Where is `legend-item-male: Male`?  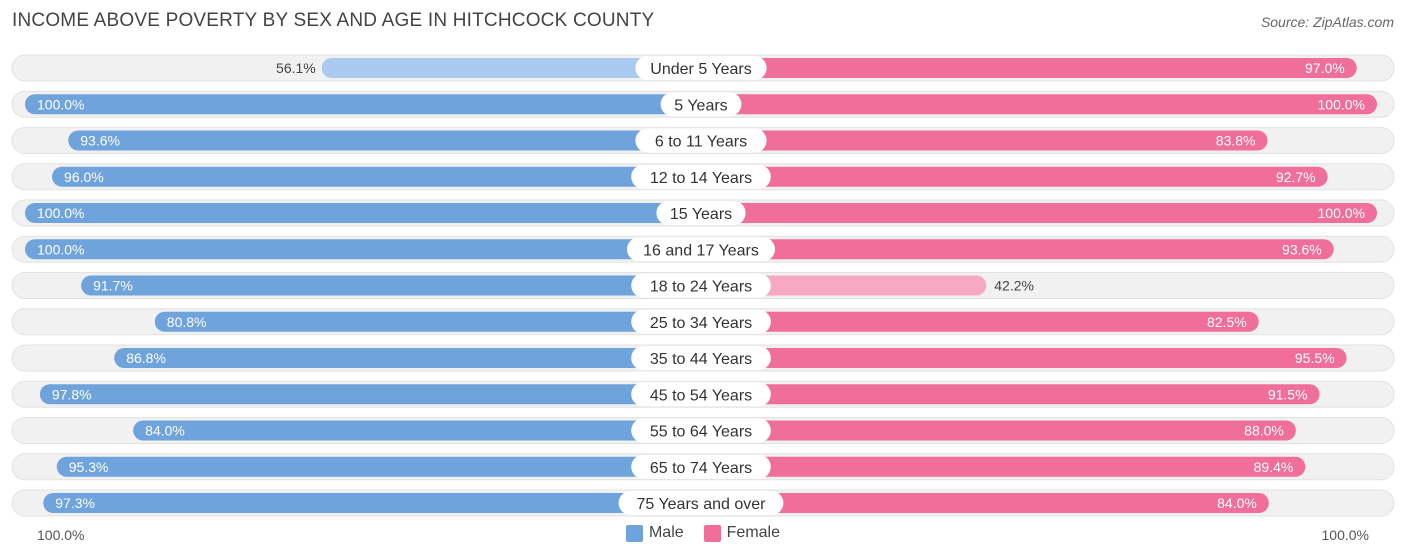
legend-item-male: Male is located at coordinates (654, 533).